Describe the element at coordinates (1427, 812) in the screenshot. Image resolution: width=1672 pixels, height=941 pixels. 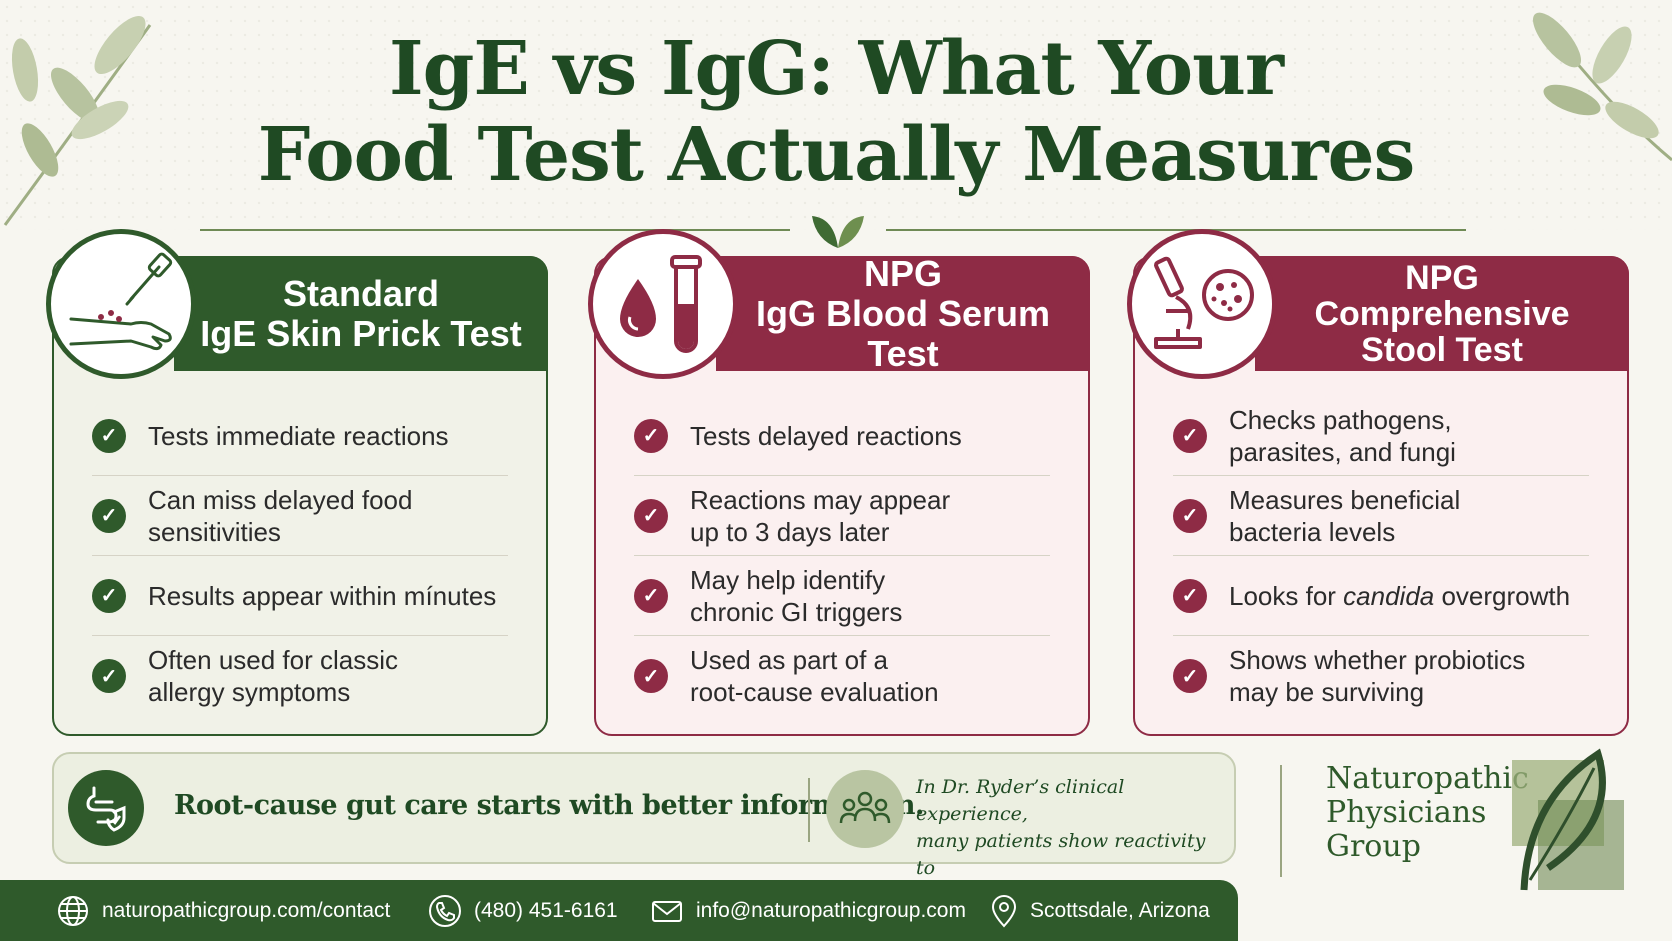
I see `brand-name: Naturopathic Physicians Group` at that location.